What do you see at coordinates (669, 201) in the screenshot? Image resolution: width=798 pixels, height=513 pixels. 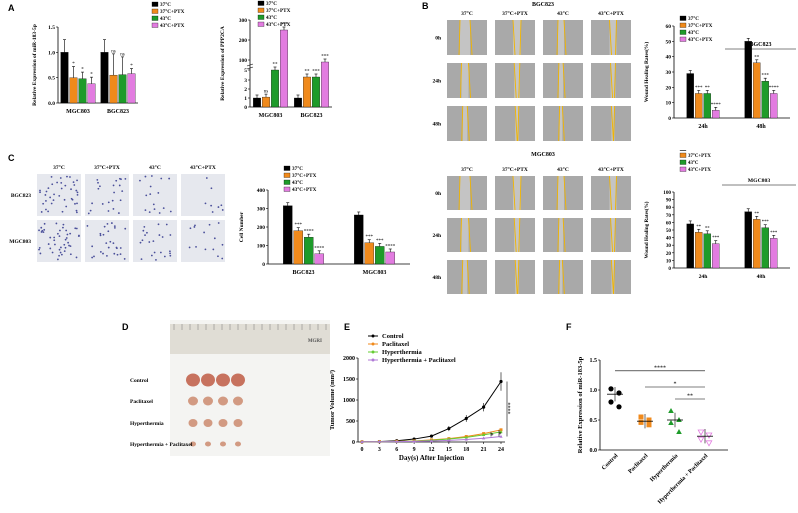 I see `y-tick-label: 90` at bounding box center [669, 201].